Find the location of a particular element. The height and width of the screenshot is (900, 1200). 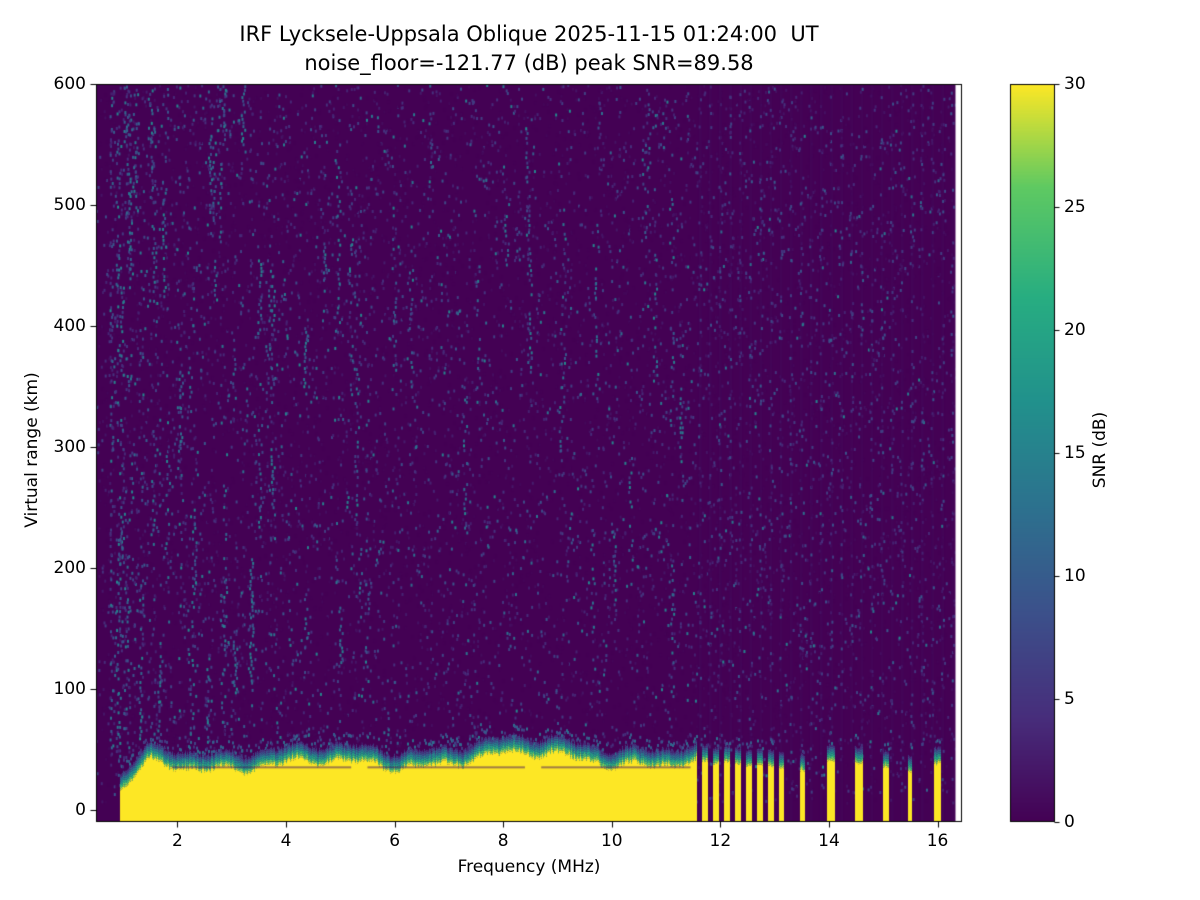

colorbar-tick-label-30: 30 is located at coordinates (1075, 84).